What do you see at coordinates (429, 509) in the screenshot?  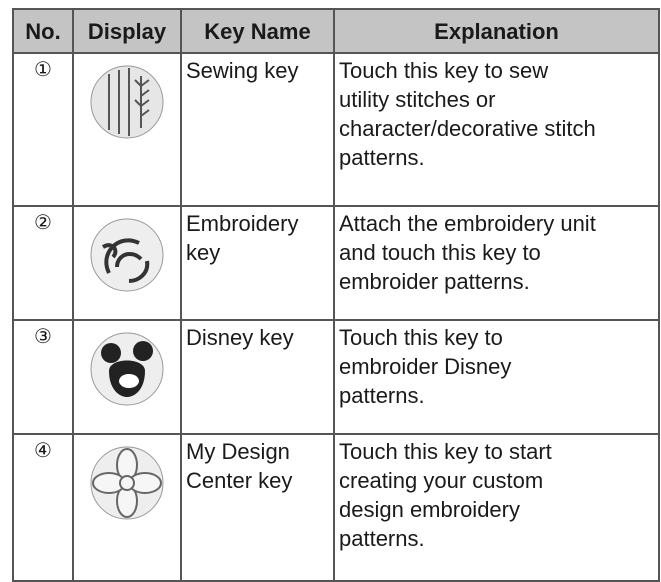 I see `explanation-line: design embroidery` at bounding box center [429, 509].